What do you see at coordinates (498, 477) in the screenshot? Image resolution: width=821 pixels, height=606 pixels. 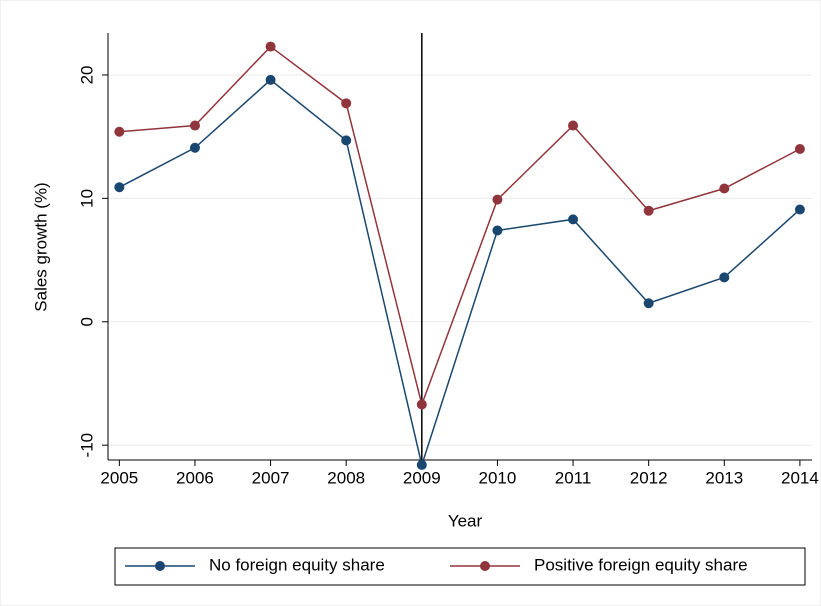 I see `x-tick-label: 2010` at bounding box center [498, 477].